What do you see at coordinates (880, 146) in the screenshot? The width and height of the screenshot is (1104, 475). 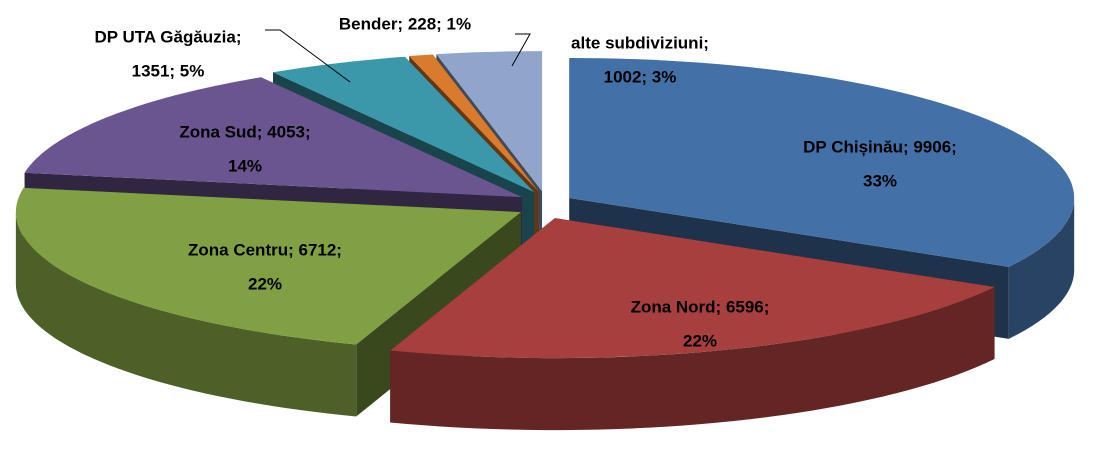 I see `data-label: DP Chișinău; 9906;` at bounding box center [880, 146].